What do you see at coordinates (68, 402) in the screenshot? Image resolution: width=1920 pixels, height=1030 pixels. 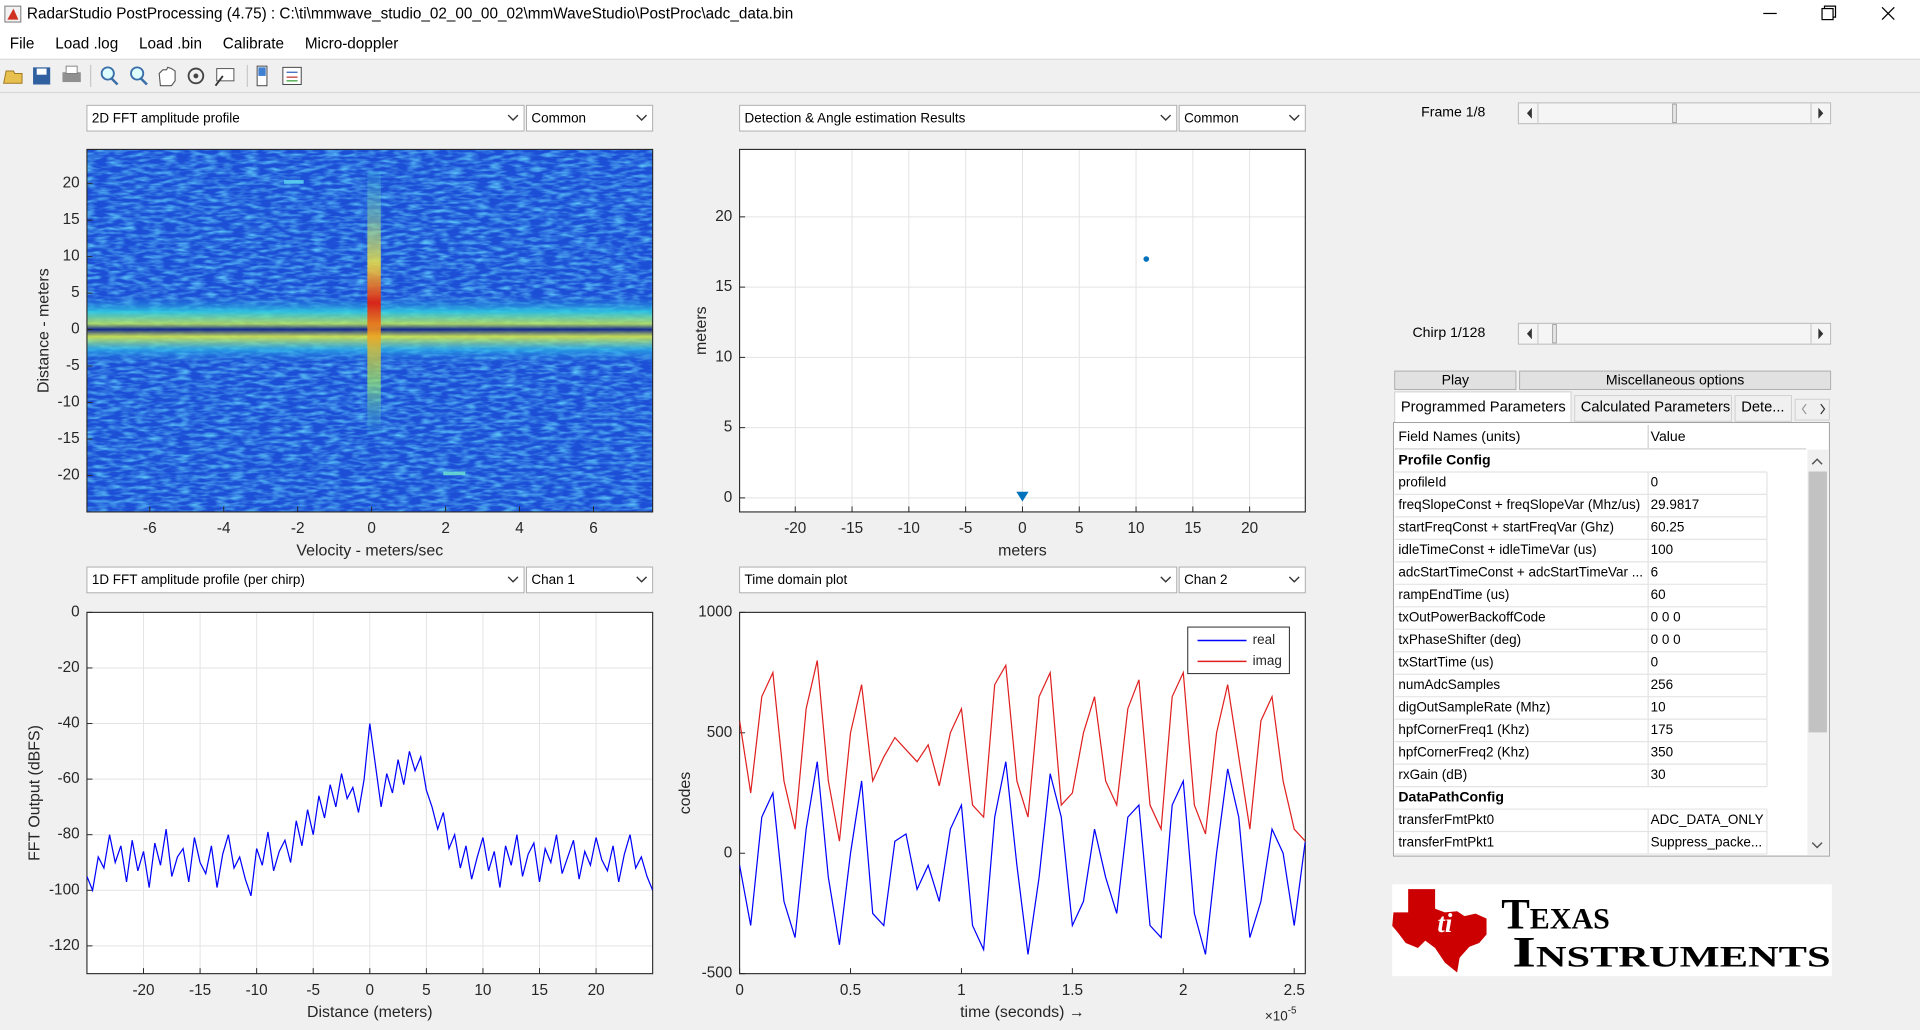 I see `y-tick-label: -10` at bounding box center [68, 402].